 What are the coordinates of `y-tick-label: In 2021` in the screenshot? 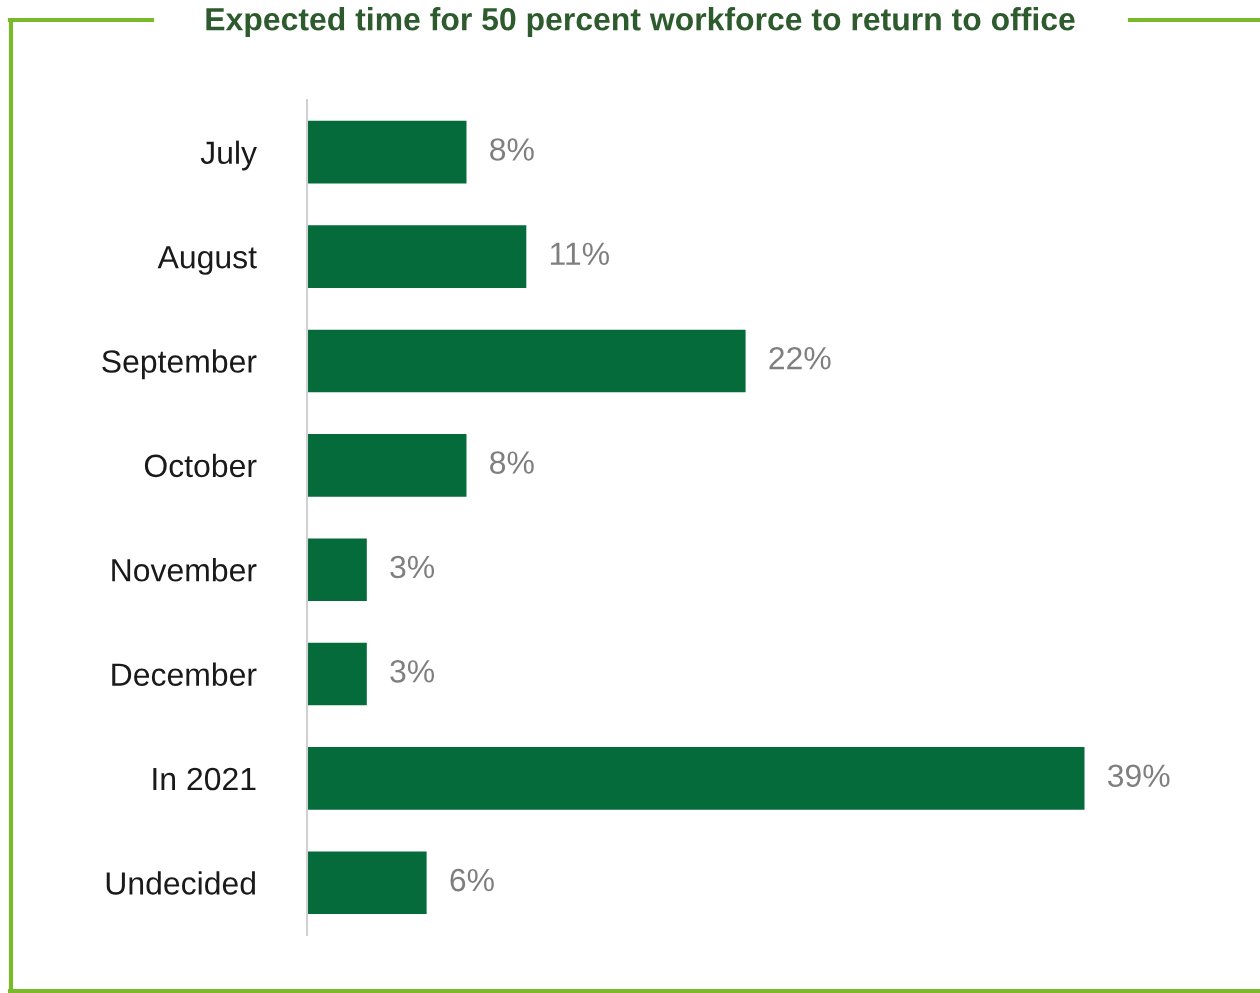 It's located at (204, 779).